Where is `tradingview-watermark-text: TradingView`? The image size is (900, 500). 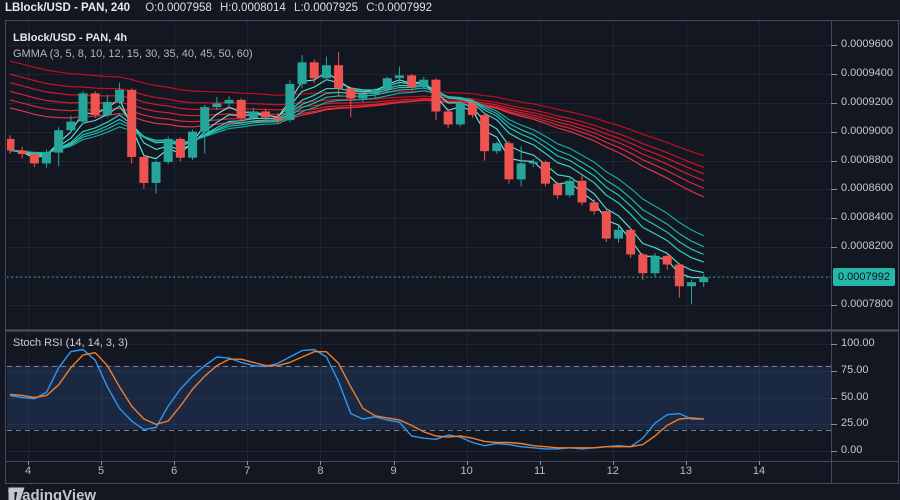
tradingview-watermark-text: TradingView is located at coordinates (52, 493).